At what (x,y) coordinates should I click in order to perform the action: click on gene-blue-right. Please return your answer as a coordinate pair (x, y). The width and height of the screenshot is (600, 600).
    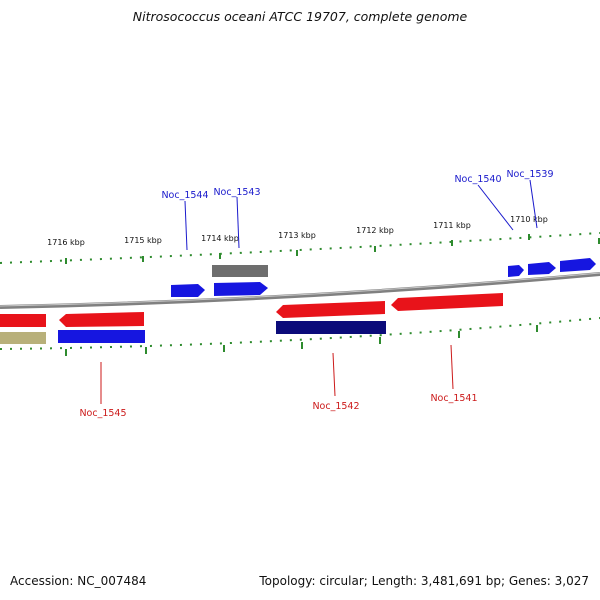
    Looking at the image, I should click on (578, 265).